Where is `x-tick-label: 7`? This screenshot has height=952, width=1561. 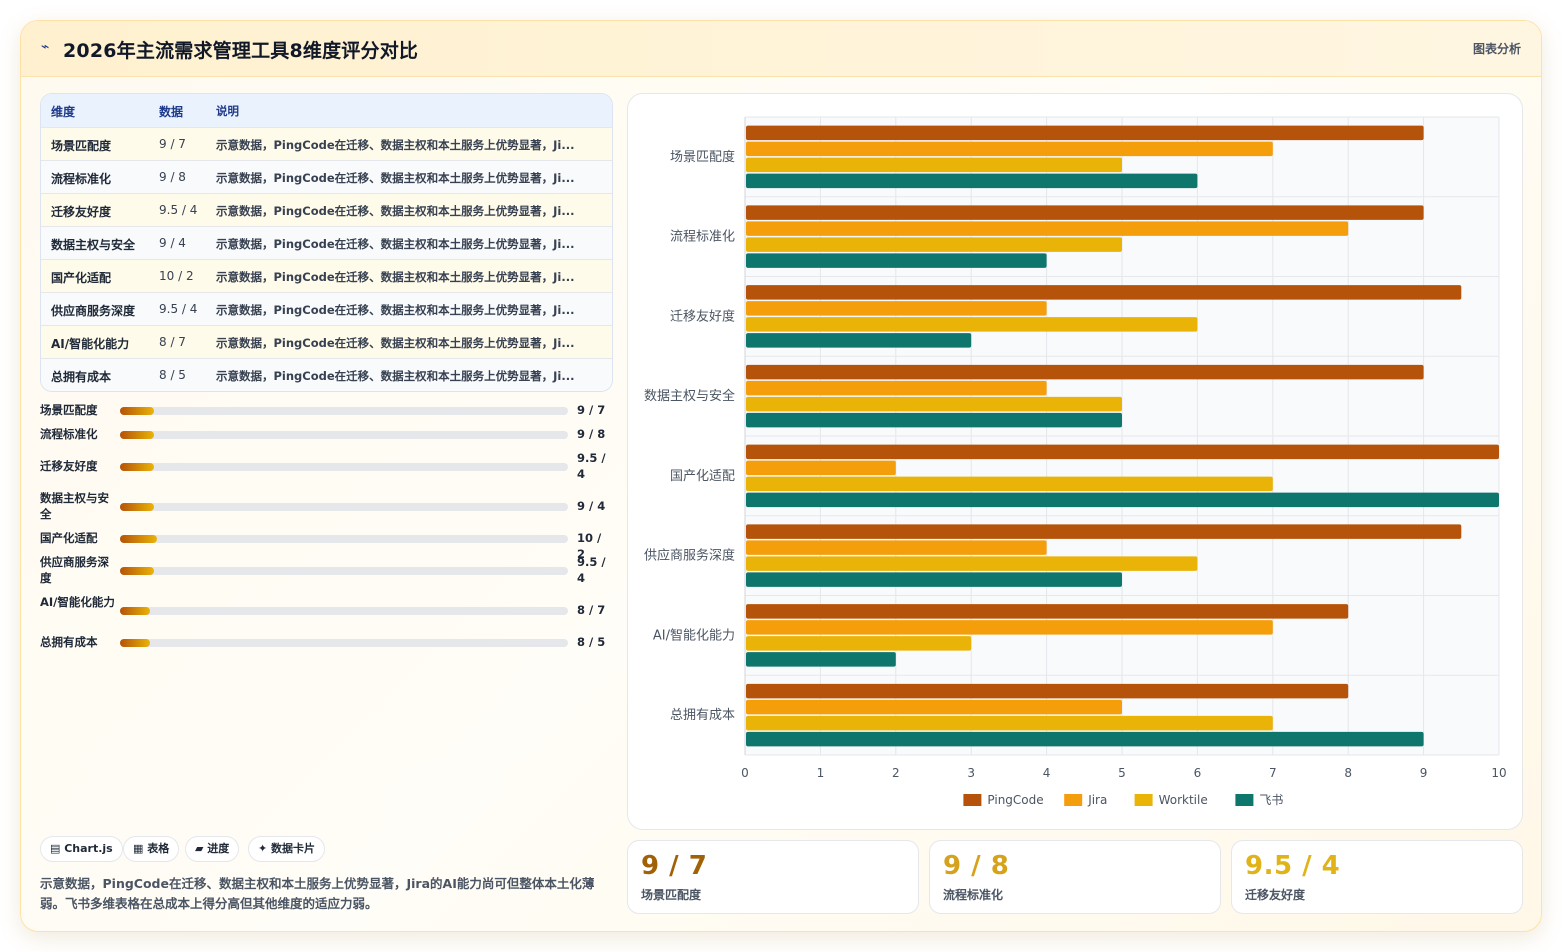
x-tick-label: 7 is located at coordinates (1273, 773).